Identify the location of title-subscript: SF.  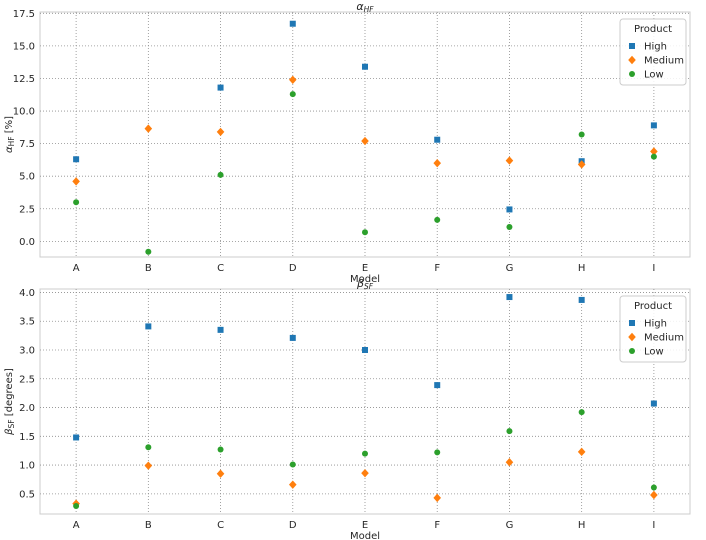
(369, 286).